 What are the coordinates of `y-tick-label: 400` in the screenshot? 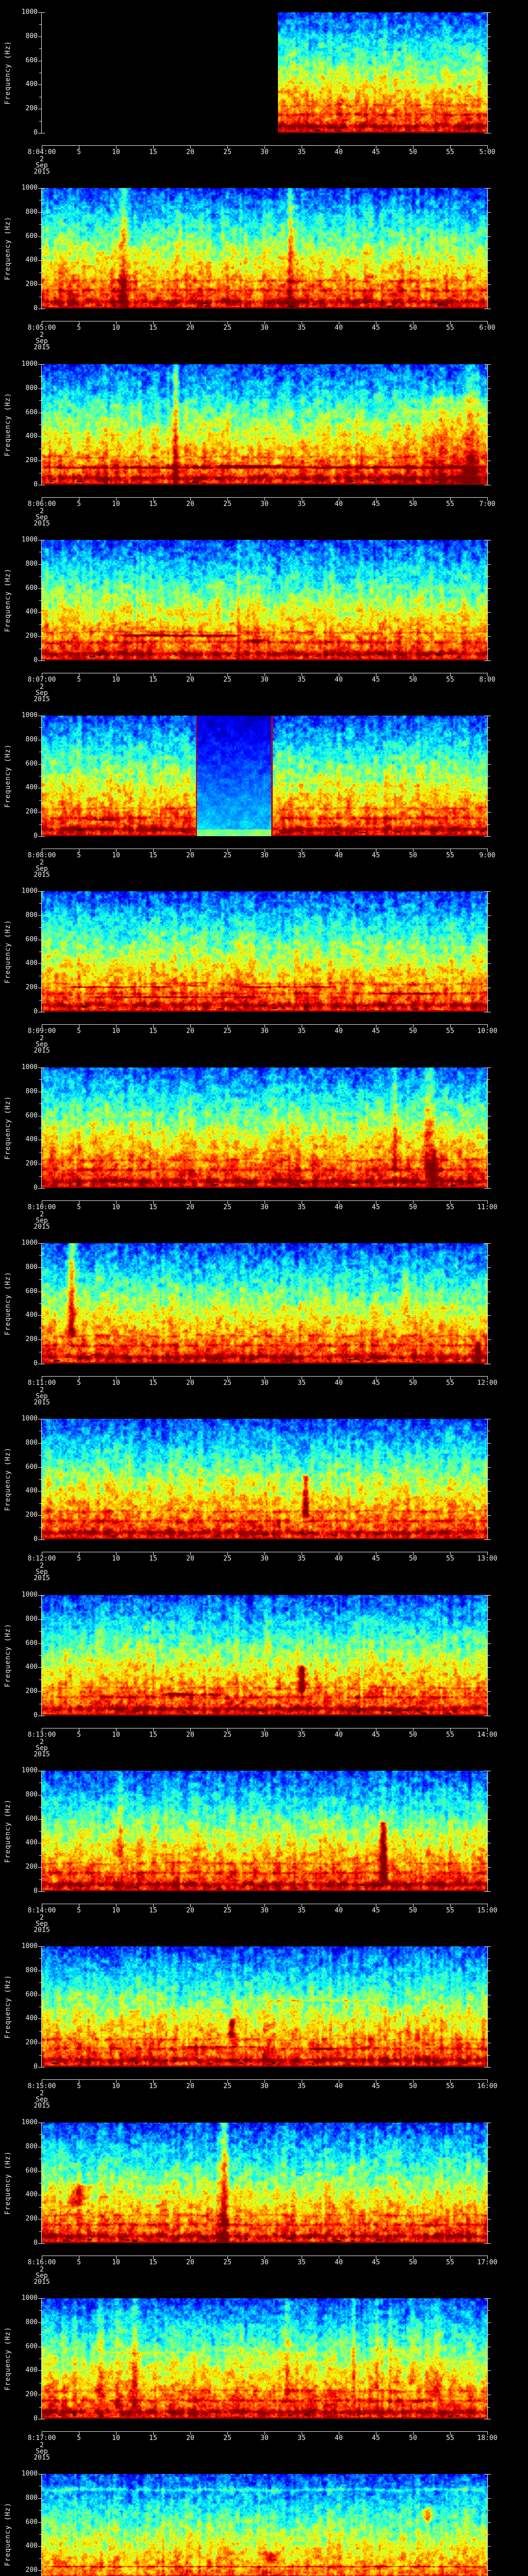 It's located at (31, 1139).